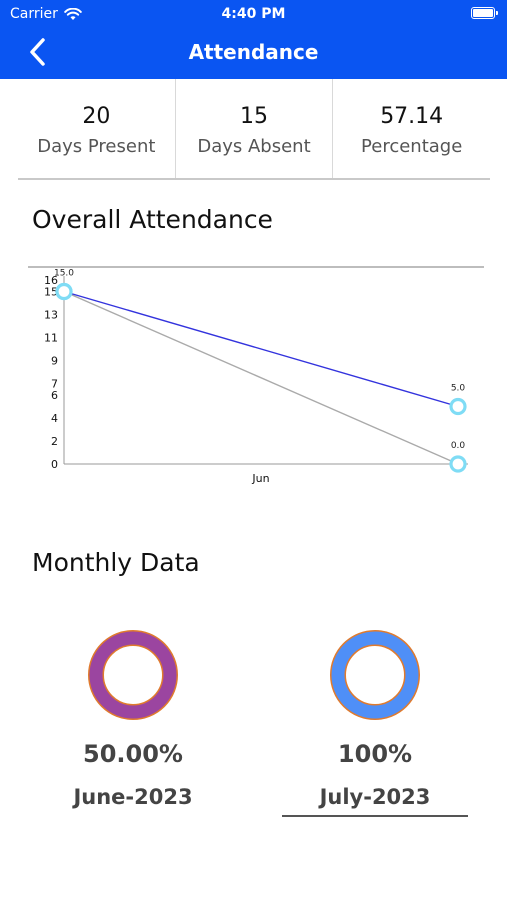 Image resolution: width=507 pixels, height=900 pixels. I want to click on wifi-icon, so click(73, 13).